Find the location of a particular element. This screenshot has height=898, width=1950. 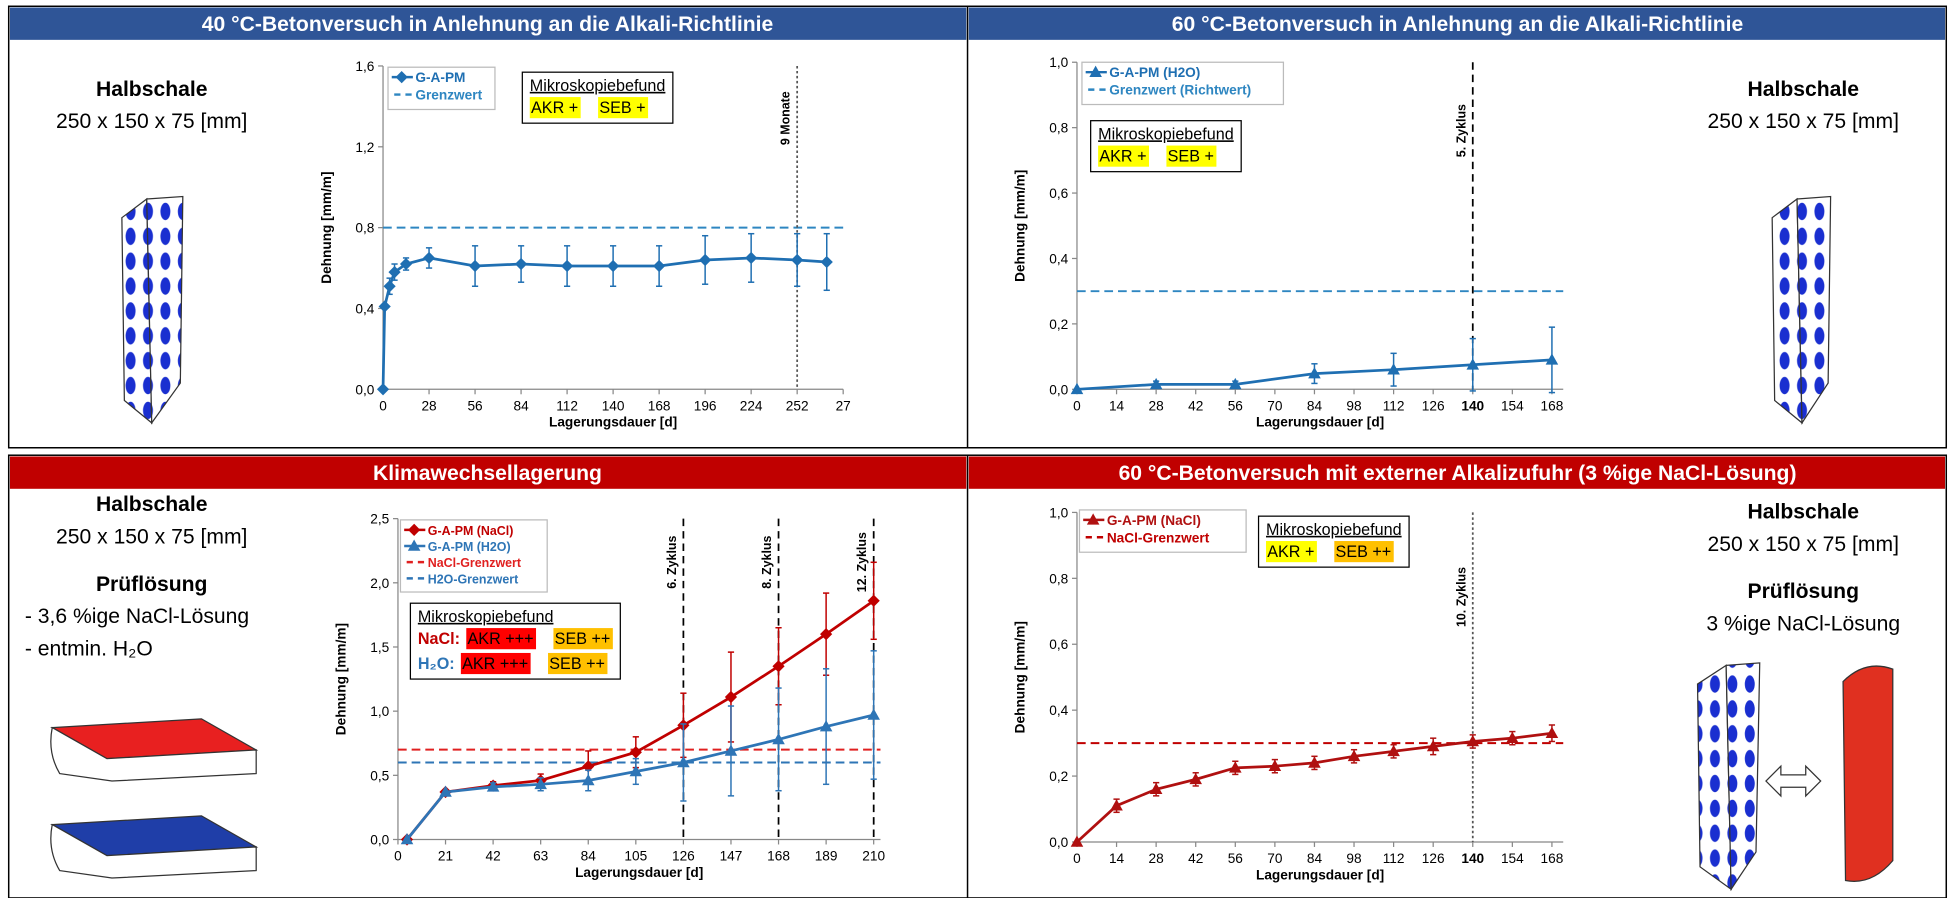

befund-label: H₂O: is located at coordinates (436, 664).